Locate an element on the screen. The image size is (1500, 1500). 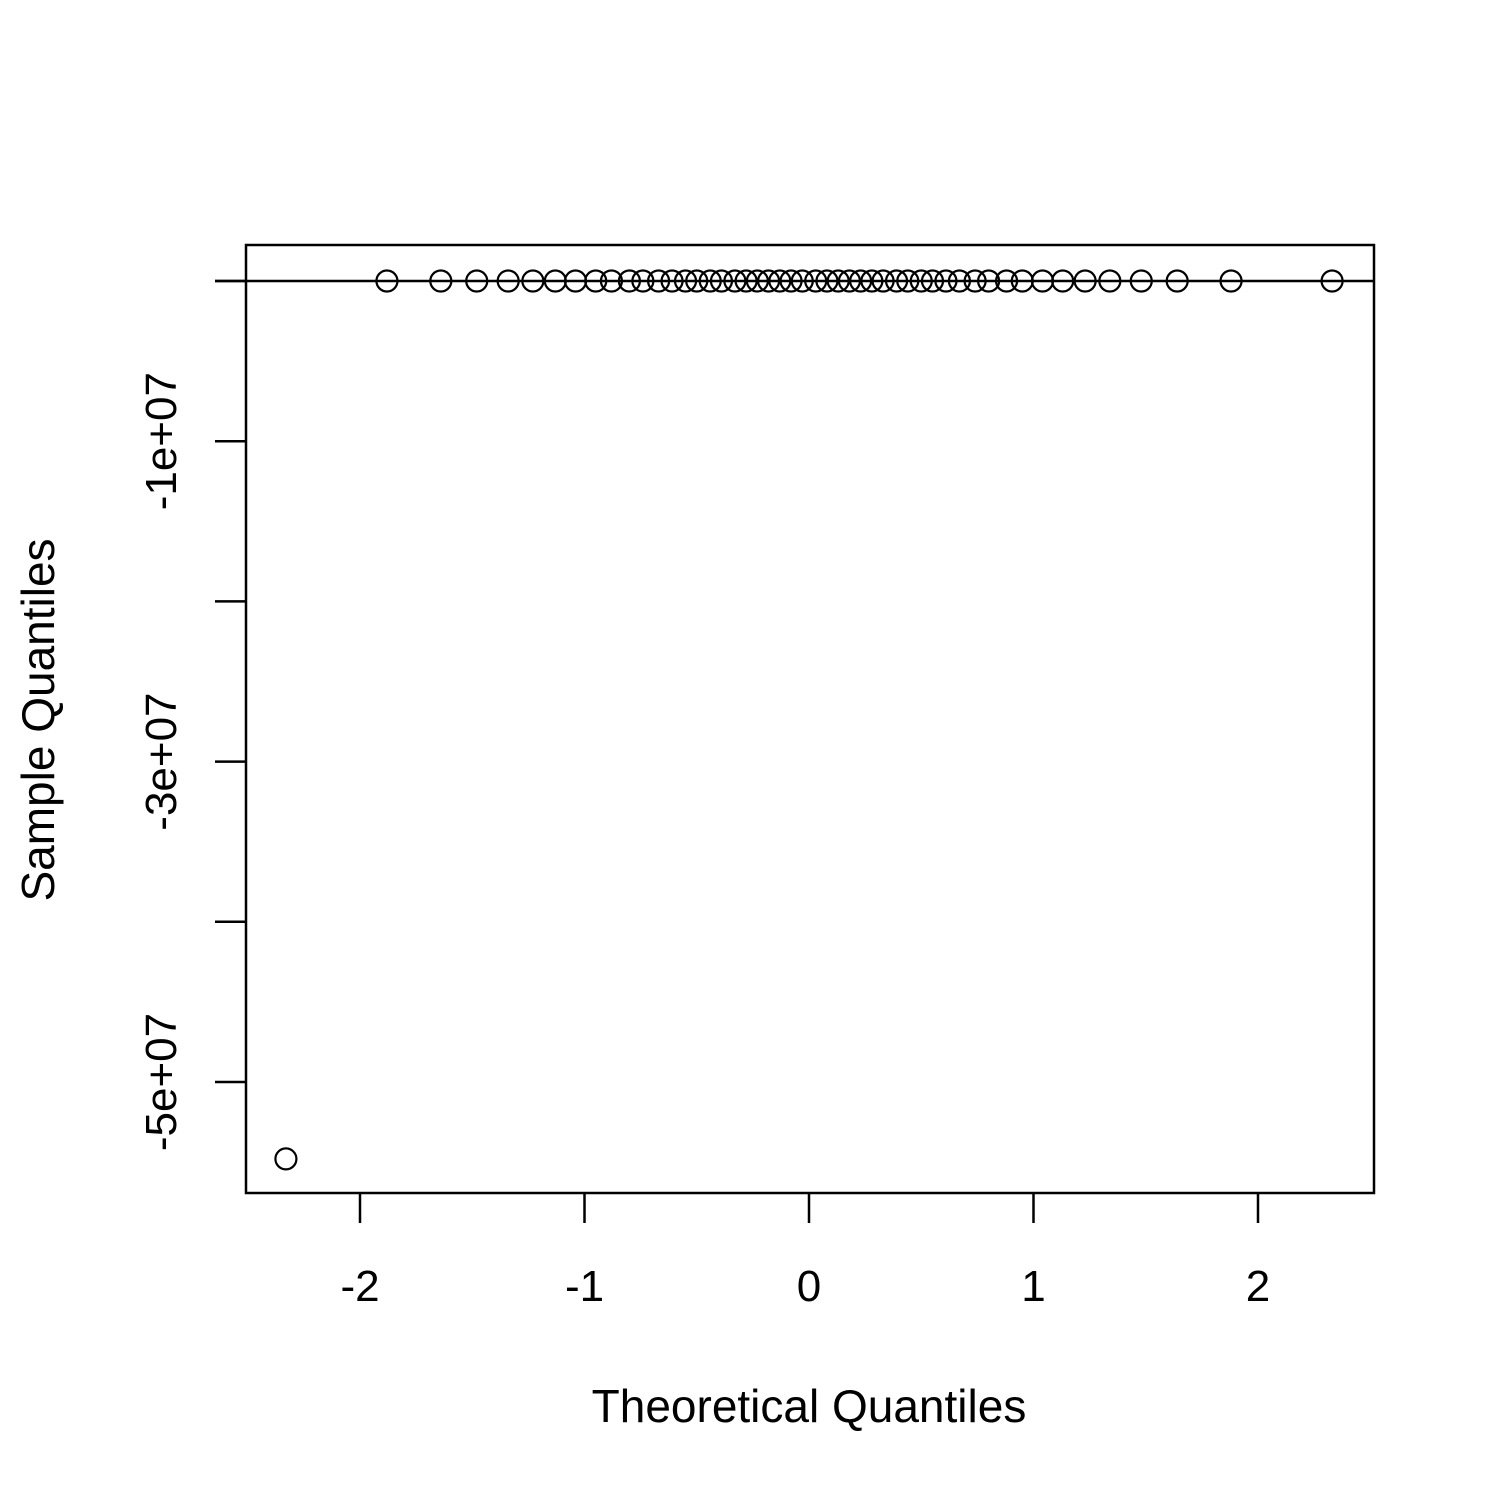
y-tick-label: -1e+07 is located at coordinates (161, 441).